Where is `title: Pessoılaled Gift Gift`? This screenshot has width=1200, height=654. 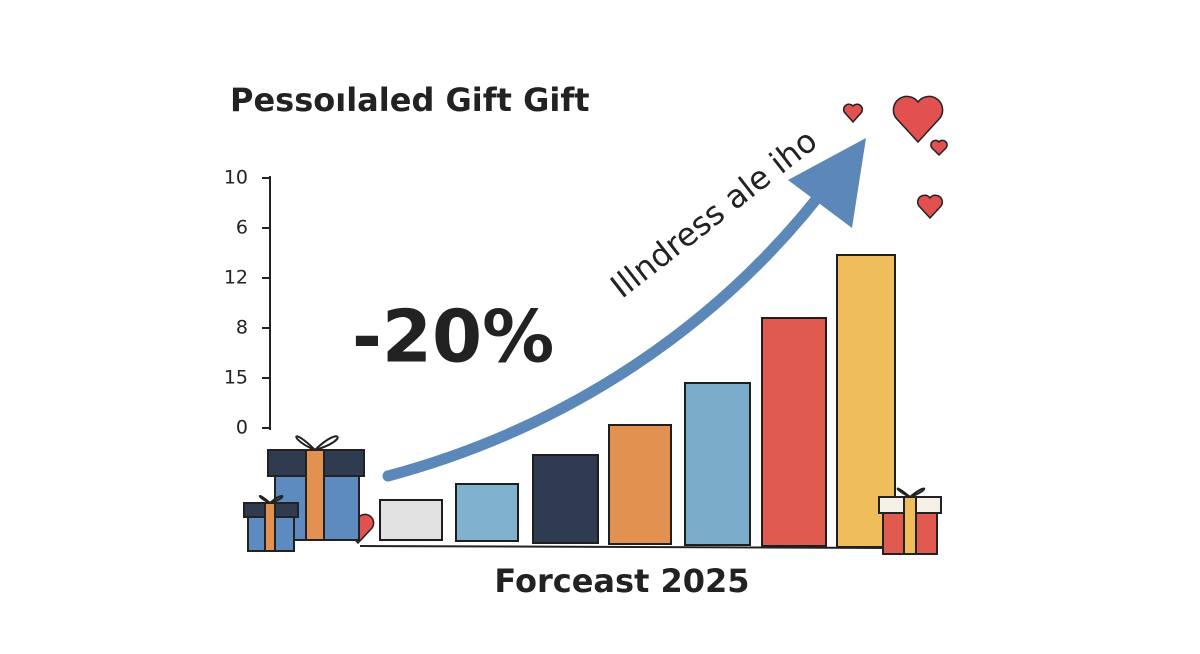 title: Pessoılaled Gift Gift is located at coordinates (410, 100).